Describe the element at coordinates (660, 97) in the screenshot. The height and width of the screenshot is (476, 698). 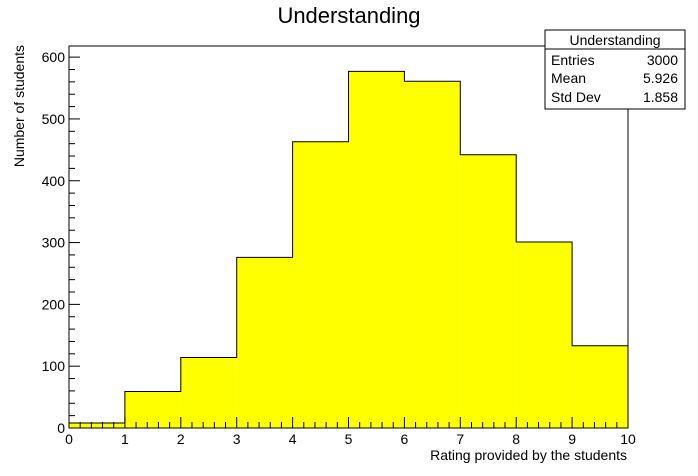
I see `stats-value-stddev: 1.858` at that location.